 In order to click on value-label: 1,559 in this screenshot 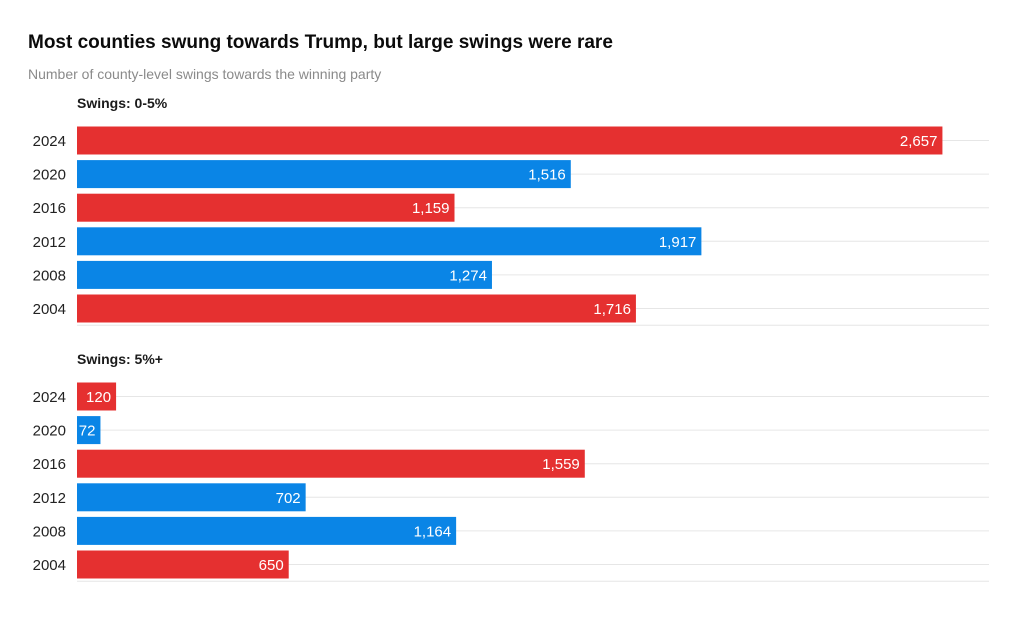, I will do `click(561, 464)`.